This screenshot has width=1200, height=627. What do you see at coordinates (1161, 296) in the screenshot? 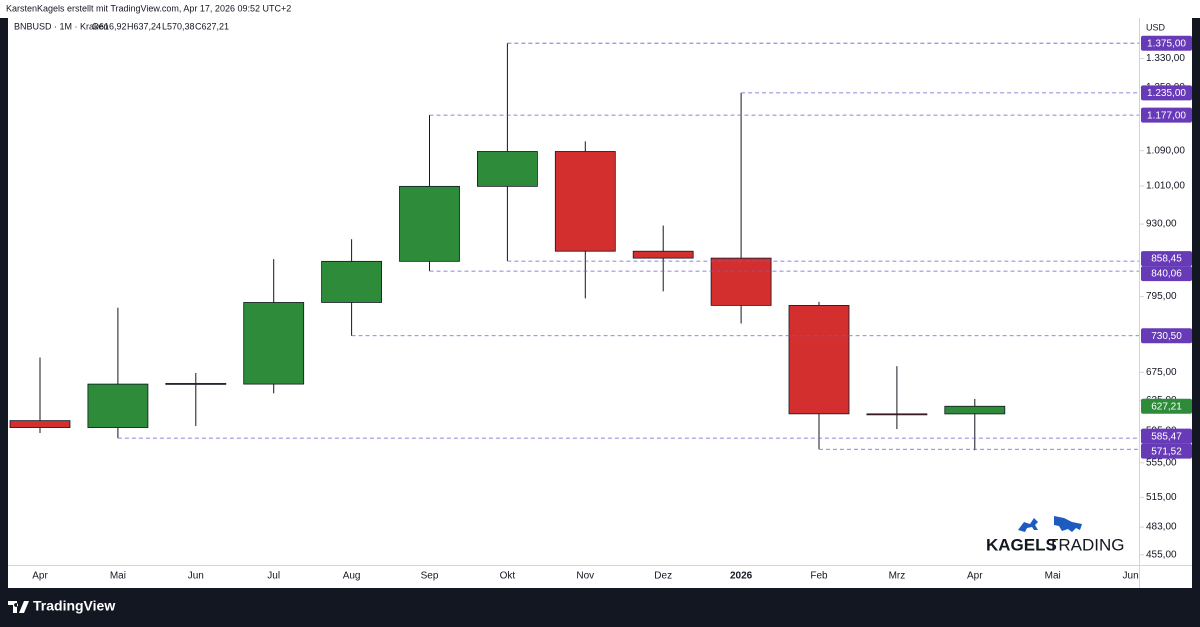
I see `y-tick-label: 795,00` at bounding box center [1161, 296].